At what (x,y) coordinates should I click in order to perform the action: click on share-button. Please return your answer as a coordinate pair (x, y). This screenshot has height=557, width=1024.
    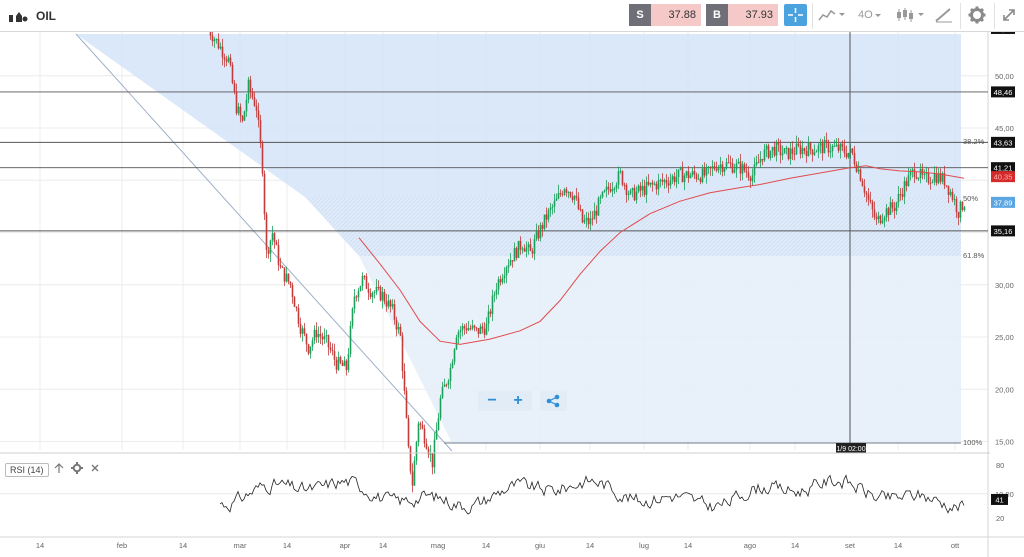
    Looking at the image, I should click on (553, 401).